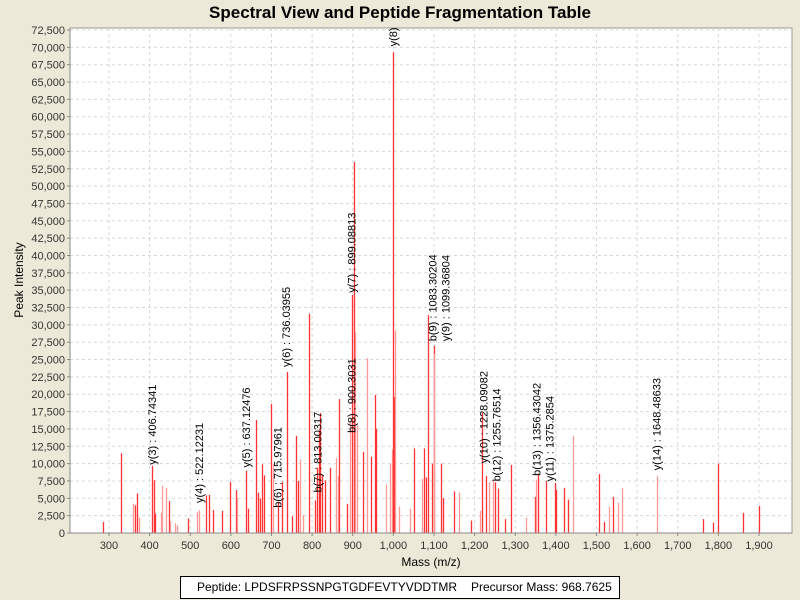 Image resolution: width=800 pixels, height=600 pixels. I want to click on y-tick-label: 2,500, so click(51, 517).